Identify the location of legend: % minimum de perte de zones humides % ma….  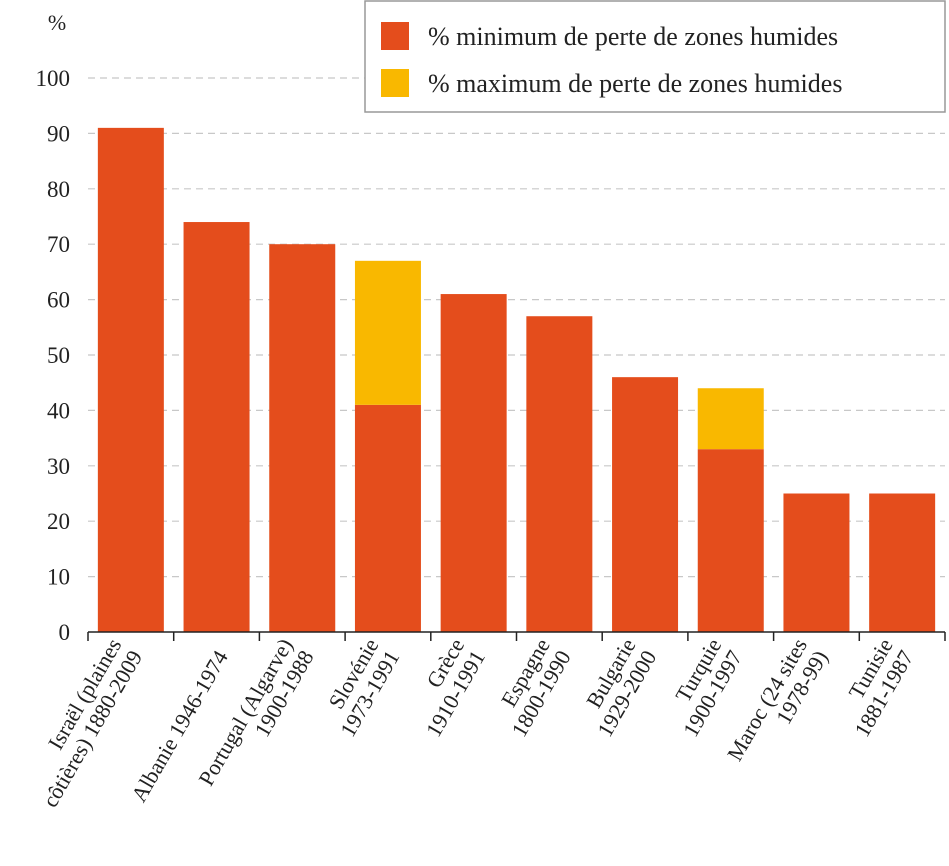
(655, 56).